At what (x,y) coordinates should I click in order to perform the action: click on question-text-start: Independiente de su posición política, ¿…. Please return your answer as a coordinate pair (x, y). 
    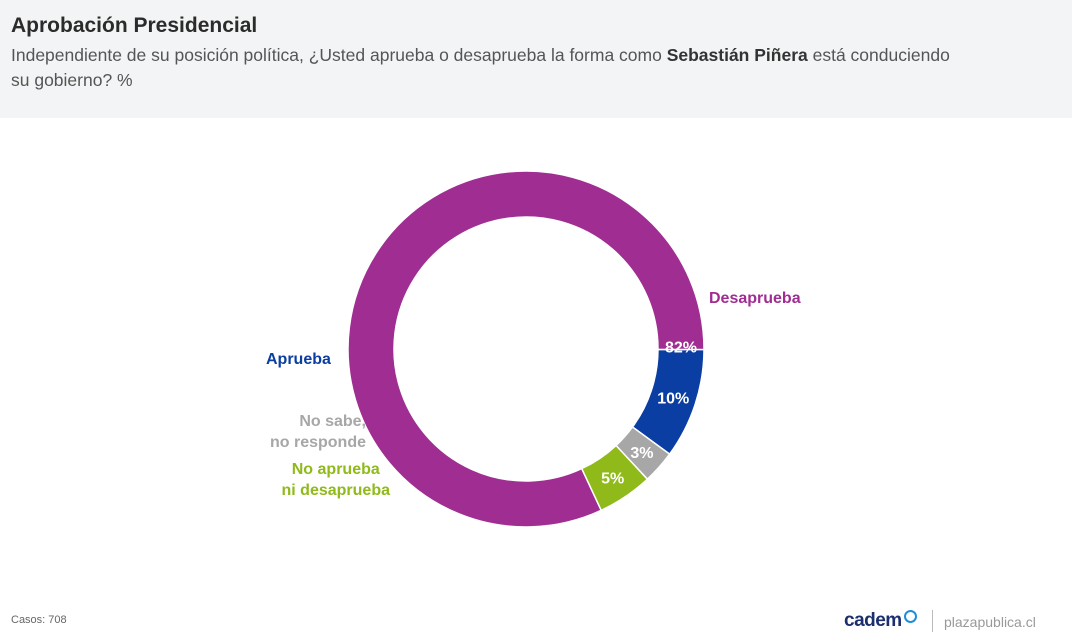
    Looking at the image, I should click on (339, 55).